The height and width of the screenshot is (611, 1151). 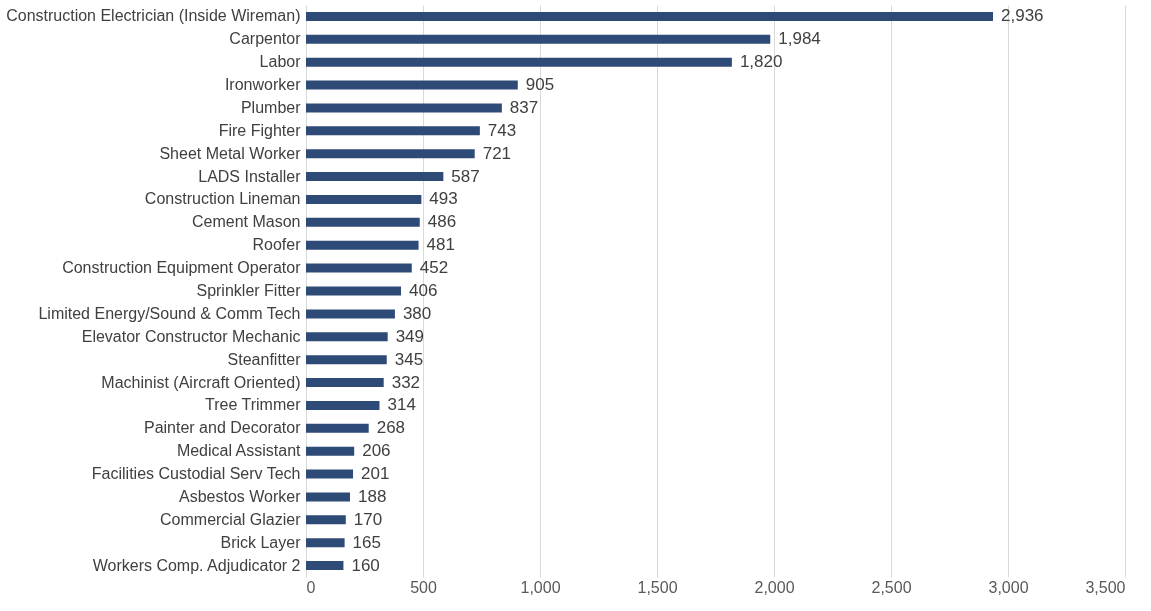 I want to click on y-tick-label: Carpentor, so click(x=265, y=39).